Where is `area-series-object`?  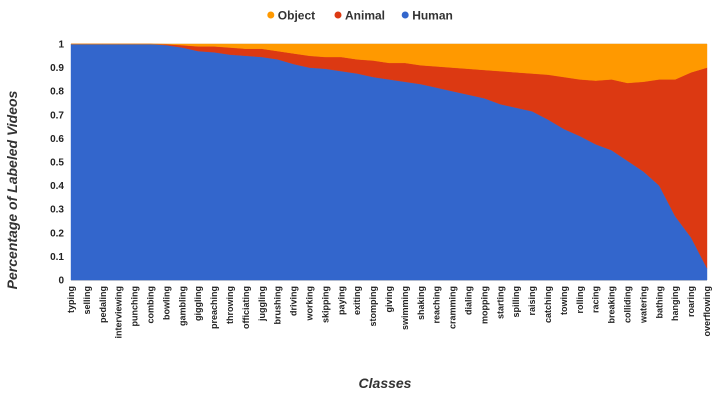
area-series-object is located at coordinates (389, 63).